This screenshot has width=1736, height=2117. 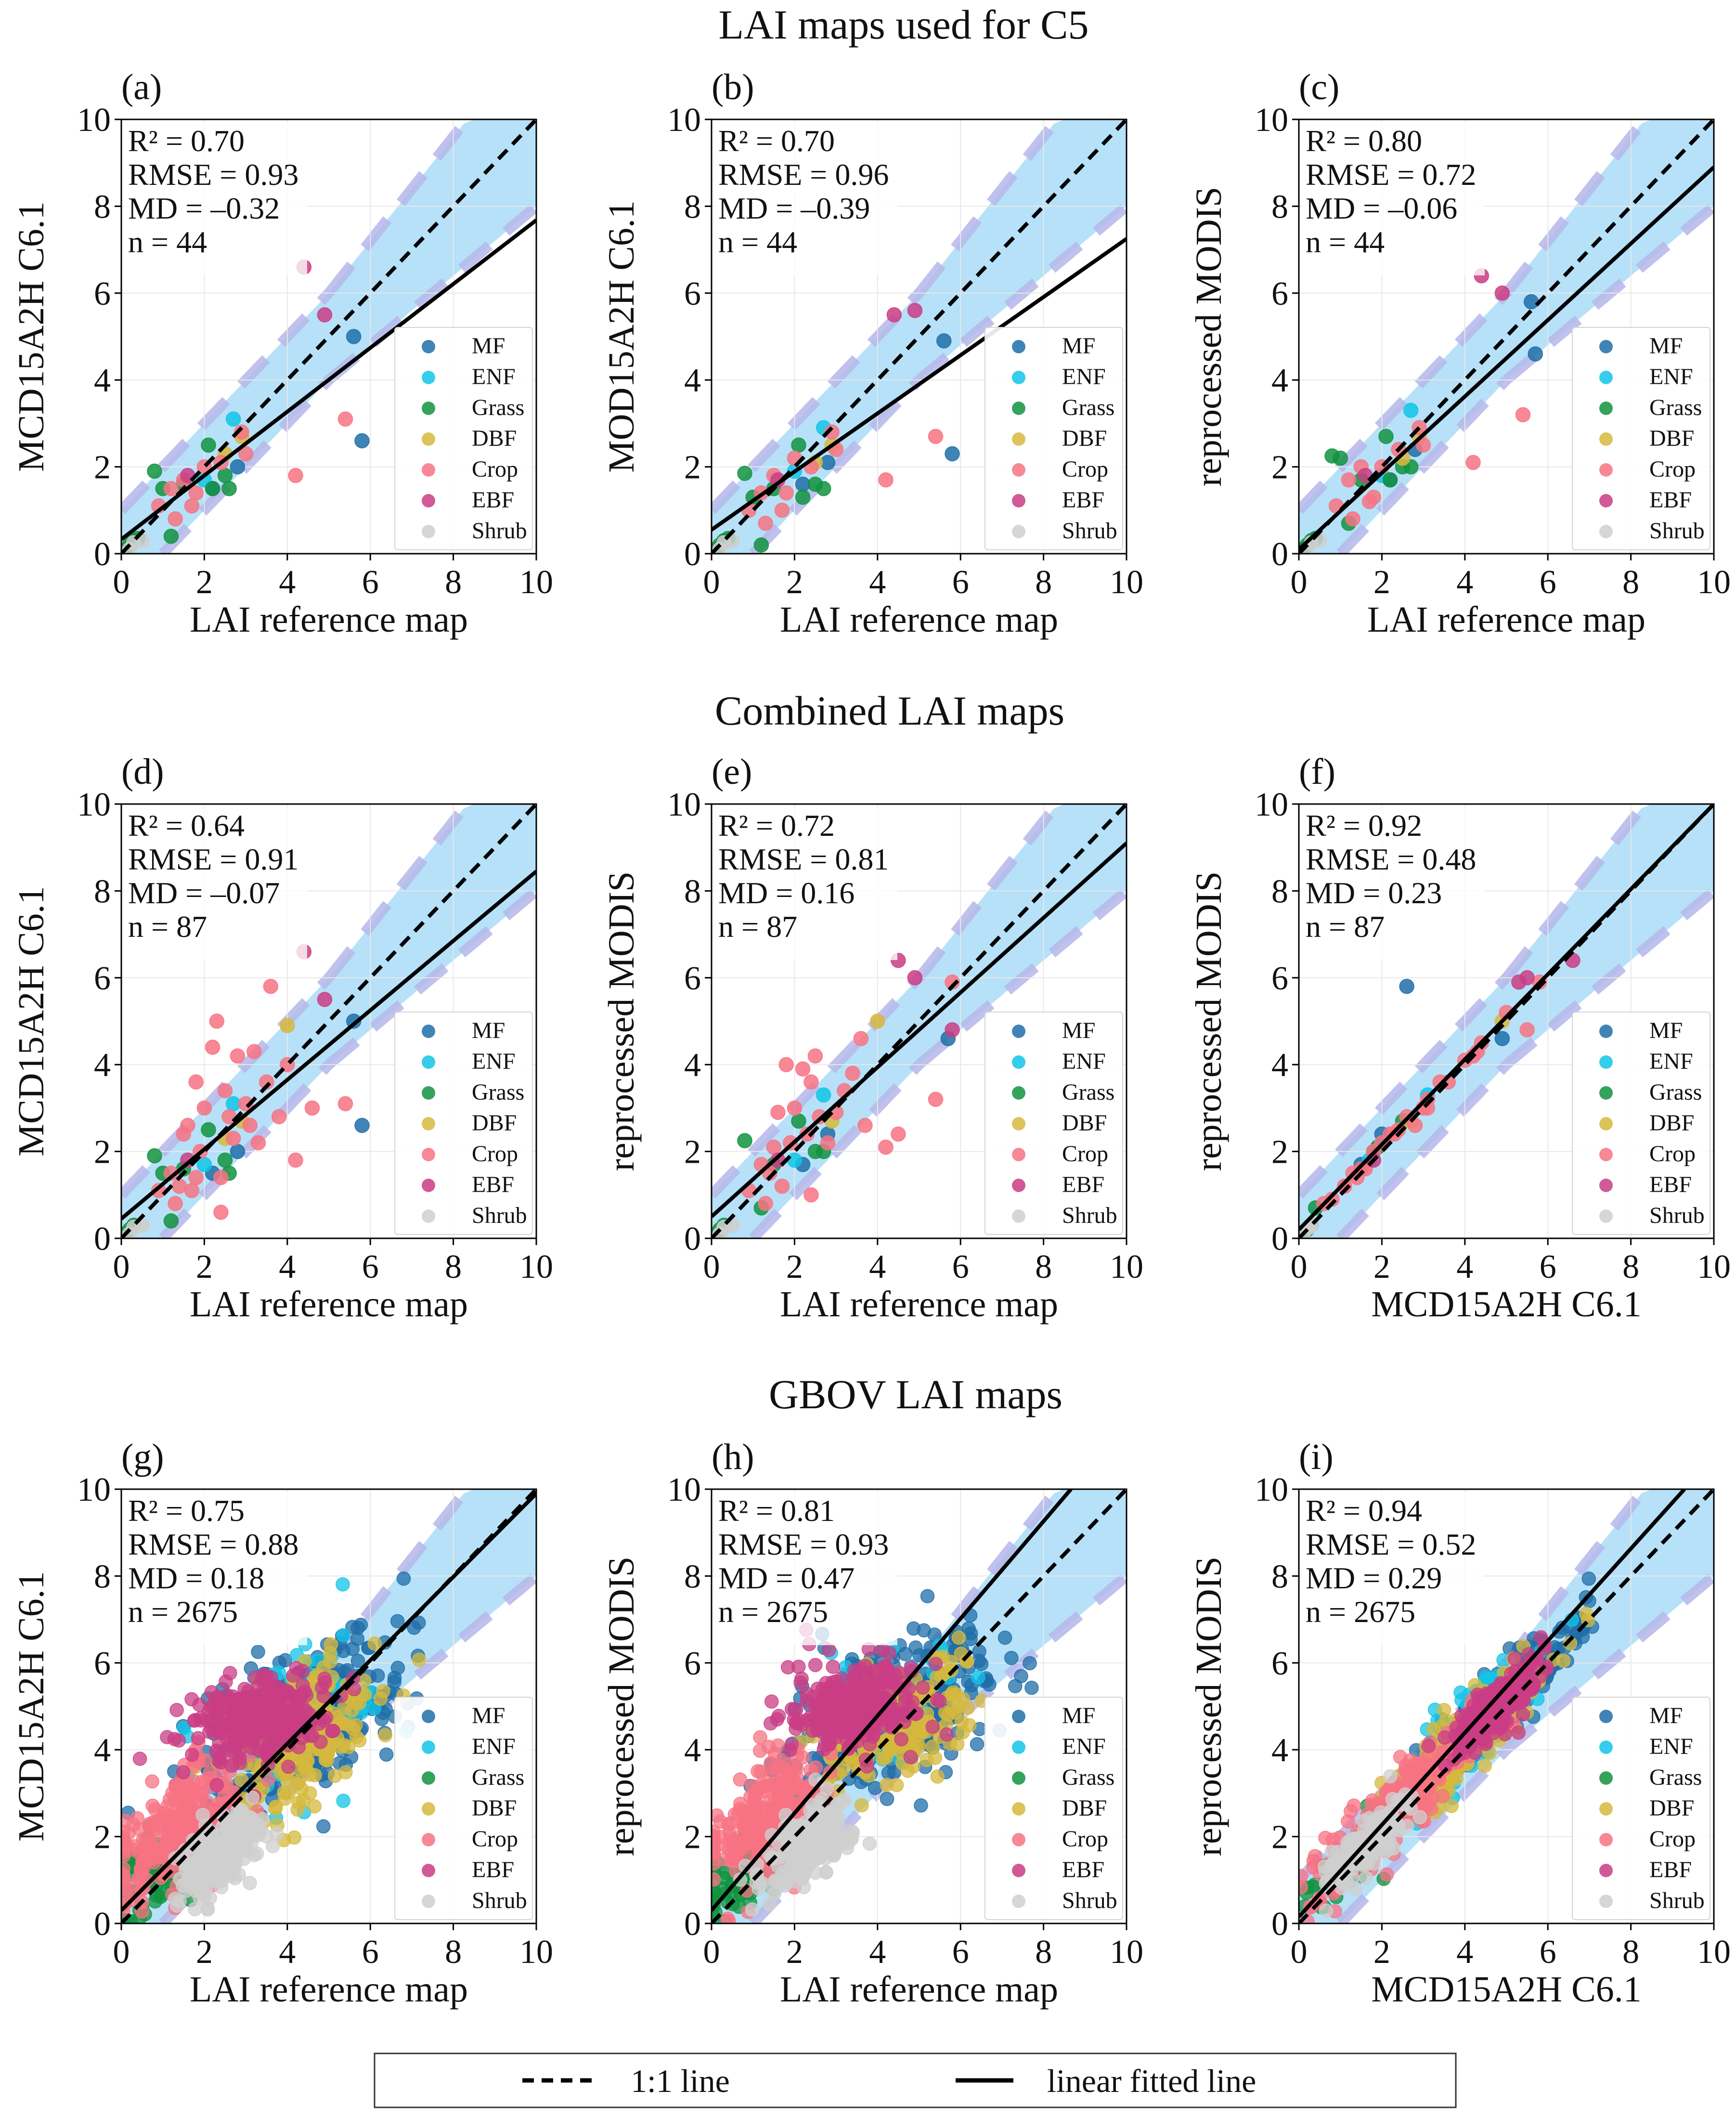 I want to click on panel-label: (g), so click(x=143, y=1457).